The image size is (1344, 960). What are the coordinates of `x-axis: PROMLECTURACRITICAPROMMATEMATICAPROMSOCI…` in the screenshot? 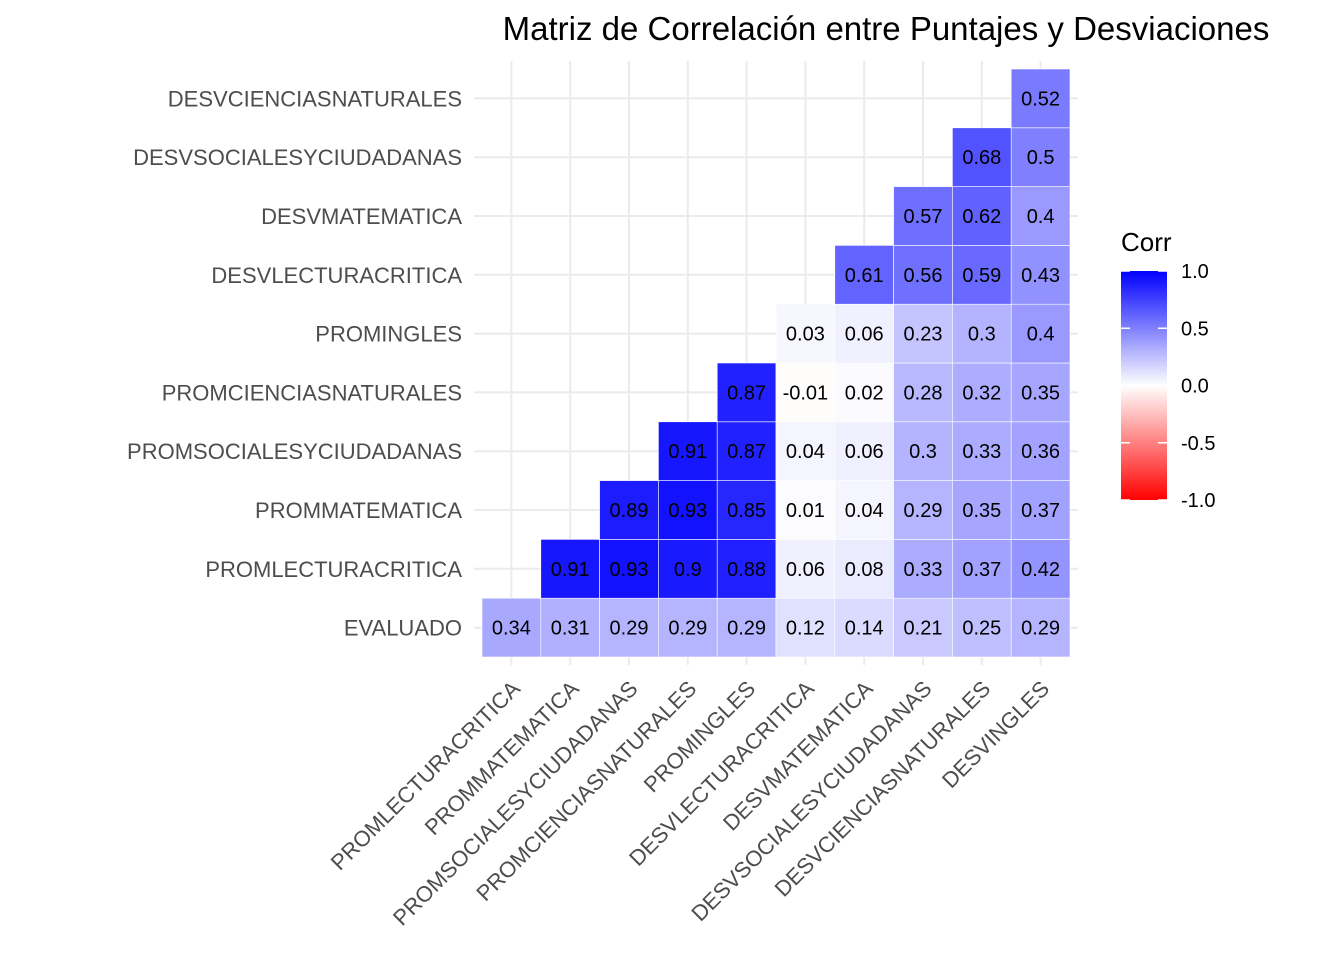 It's located at (690, 803).